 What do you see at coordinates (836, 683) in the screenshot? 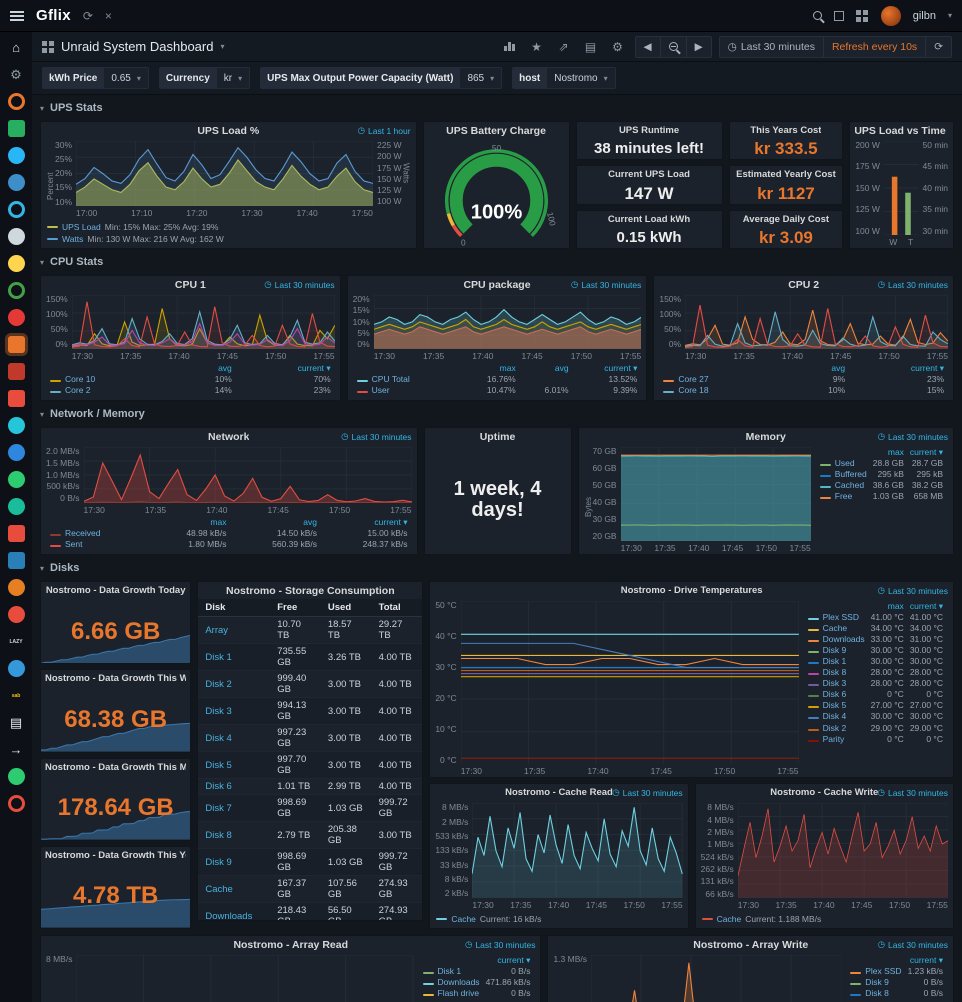
I see `legend-series-label: Disk 3` at bounding box center [836, 683].